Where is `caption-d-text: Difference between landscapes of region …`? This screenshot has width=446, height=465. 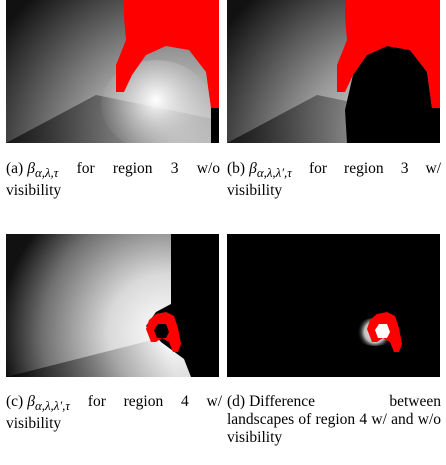 caption-d-text: Difference between landscapes of region … is located at coordinates (334, 419).